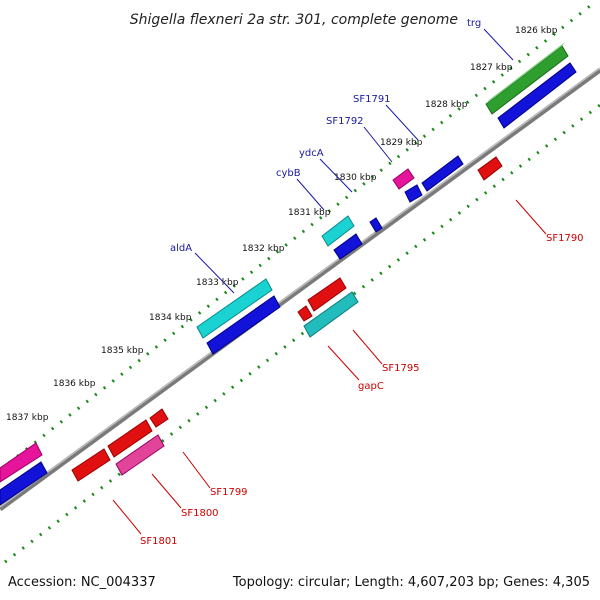 The image size is (600, 600). What do you see at coordinates (200, 513) in the screenshot?
I see `label-SF1800: SF1800` at bounding box center [200, 513].